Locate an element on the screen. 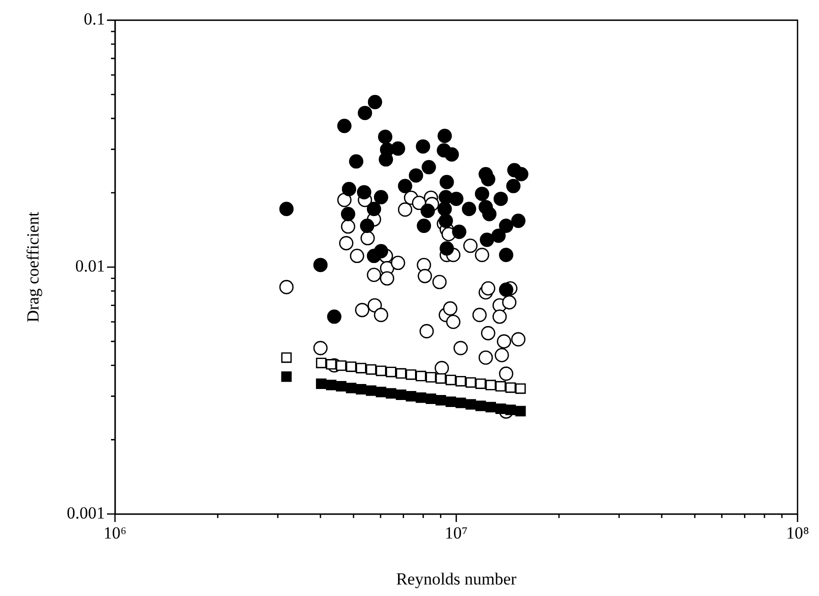 Image resolution: width=819 pixels, height=596 pixels. x-tick-label: 10⁸ is located at coordinates (798, 533).